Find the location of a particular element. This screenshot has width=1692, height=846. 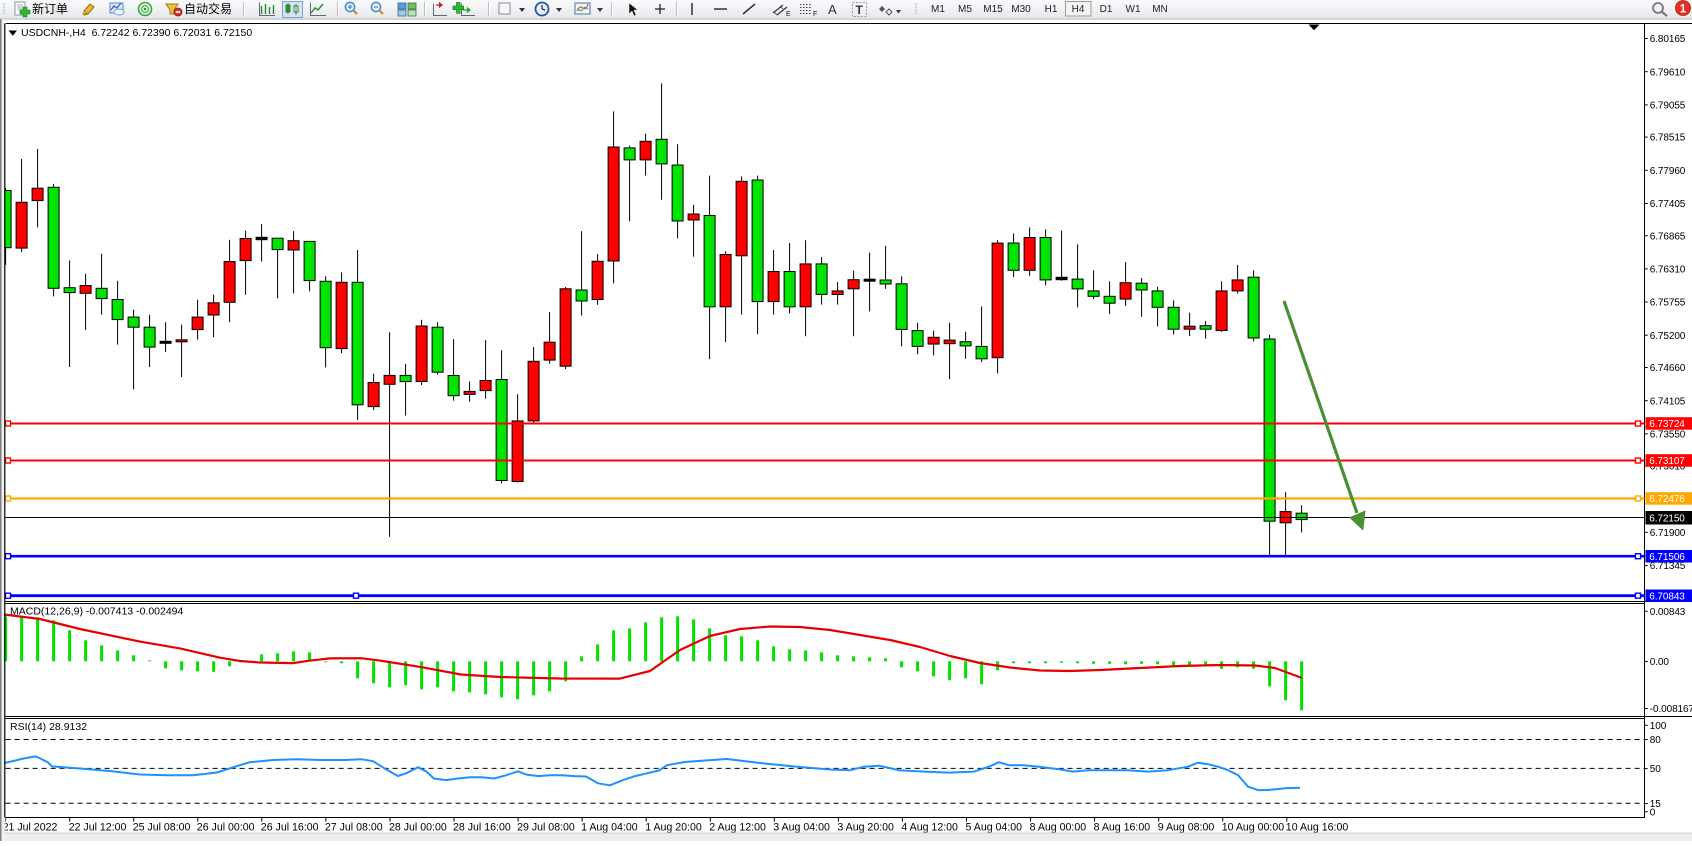

svg-text: 6.78515 is located at coordinates (1668, 138).